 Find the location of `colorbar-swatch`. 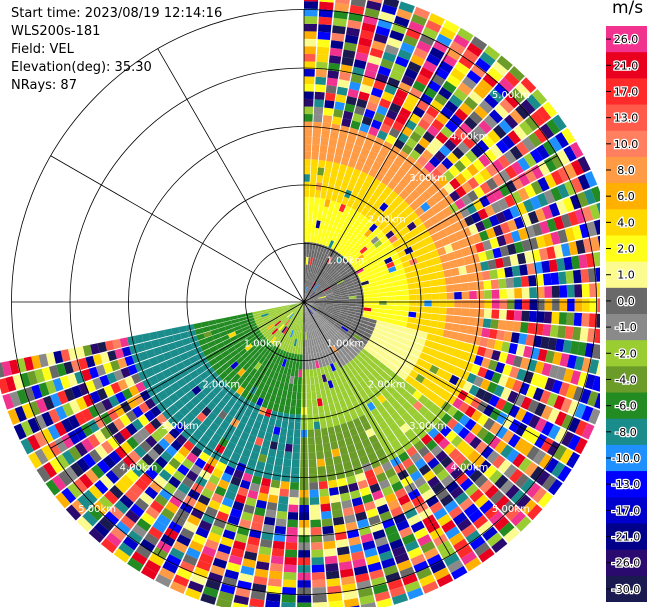

colorbar-swatch is located at coordinates (626, 406).